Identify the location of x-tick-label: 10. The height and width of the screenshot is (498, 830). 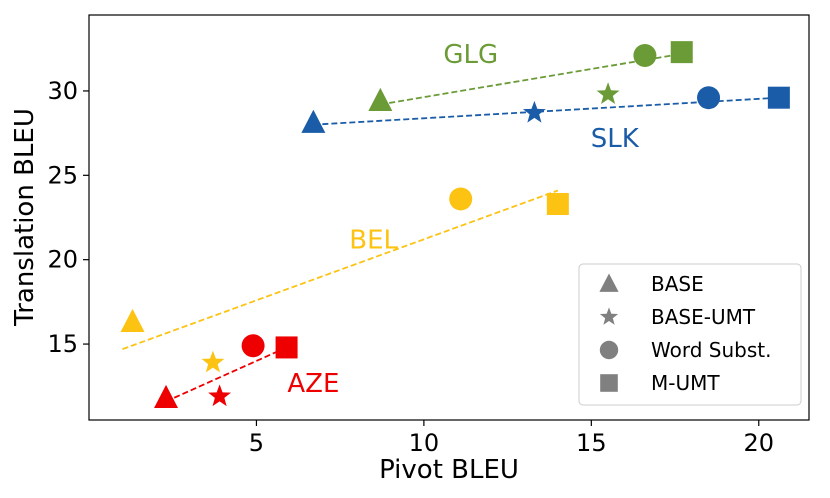
(424, 443).